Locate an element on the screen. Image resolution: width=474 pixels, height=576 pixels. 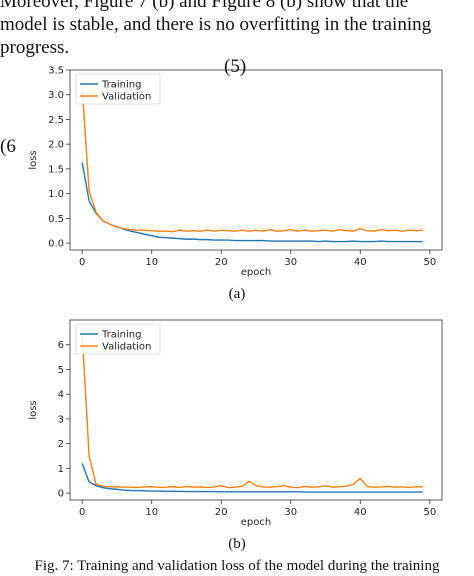
y-tick-label: 3.5 is located at coordinates (56, 71).